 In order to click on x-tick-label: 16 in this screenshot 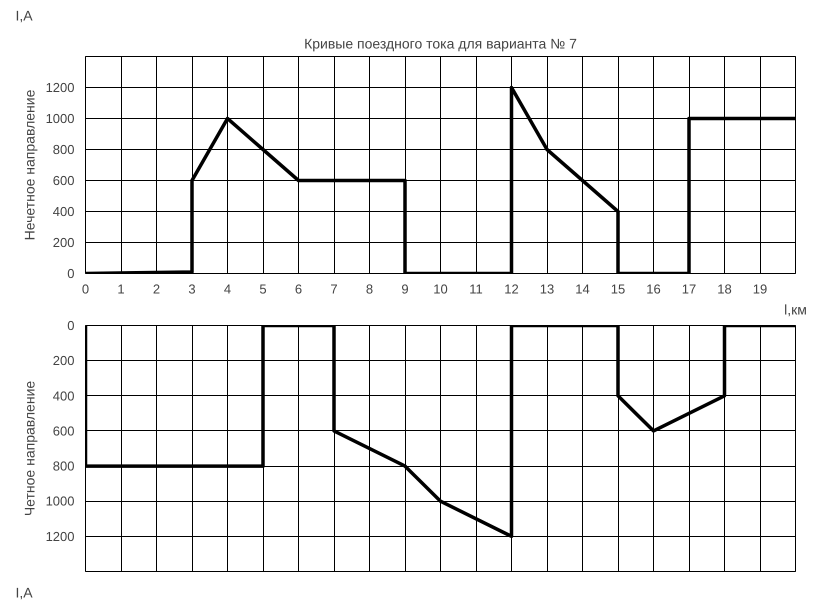, I will do `click(653, 289)`.